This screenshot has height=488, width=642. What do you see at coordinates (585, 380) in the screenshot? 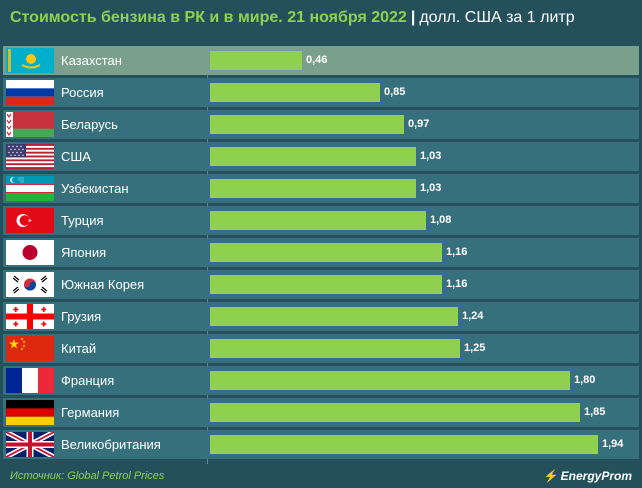
I see `value-label: 1,80` at bounding box center [585, 380].